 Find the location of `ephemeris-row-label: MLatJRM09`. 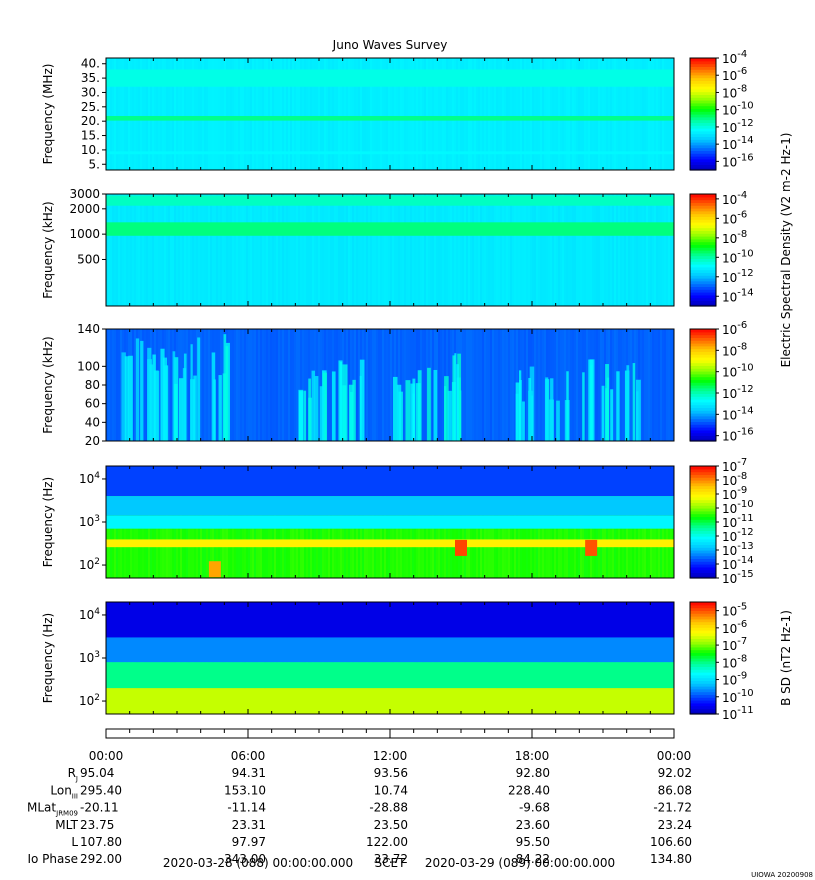

ephemeris-row-label: MLatJRM09 is located at coordinates (52, 809).